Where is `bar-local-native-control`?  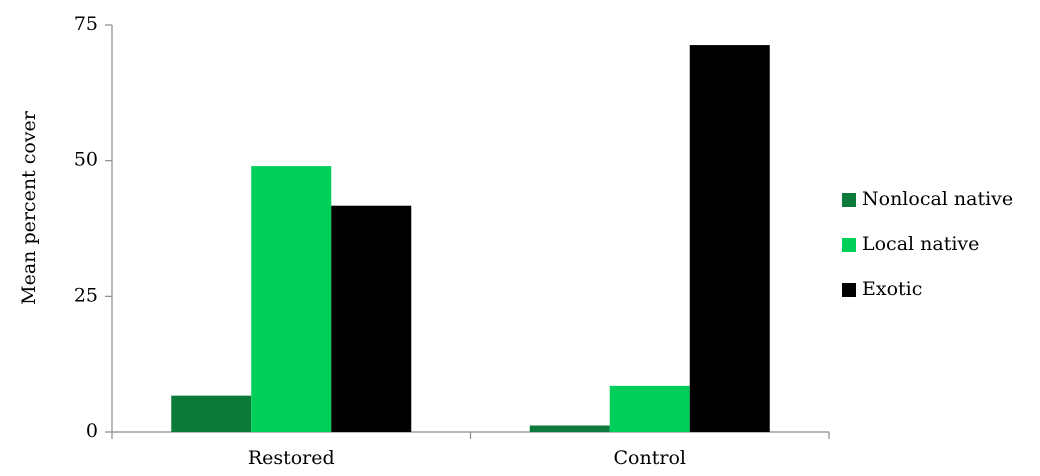 bar-local-native-control is located at coordinates (649, 408).